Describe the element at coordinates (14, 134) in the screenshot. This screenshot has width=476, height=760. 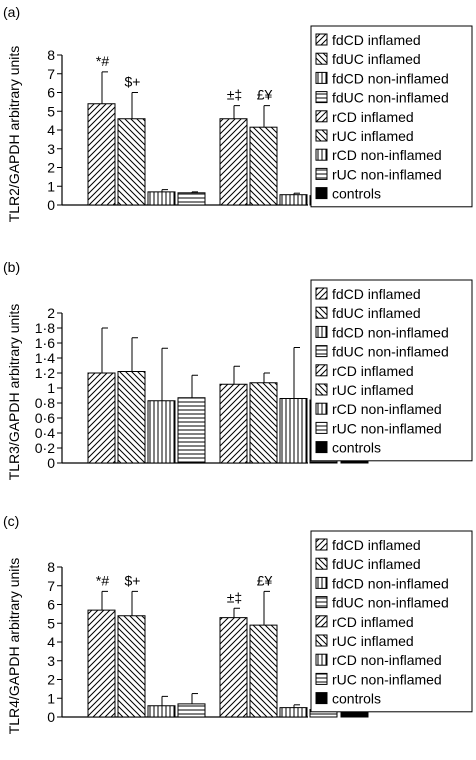
I see `y-axis-label: TLR2/GAPDH arbitrary units` at that location.